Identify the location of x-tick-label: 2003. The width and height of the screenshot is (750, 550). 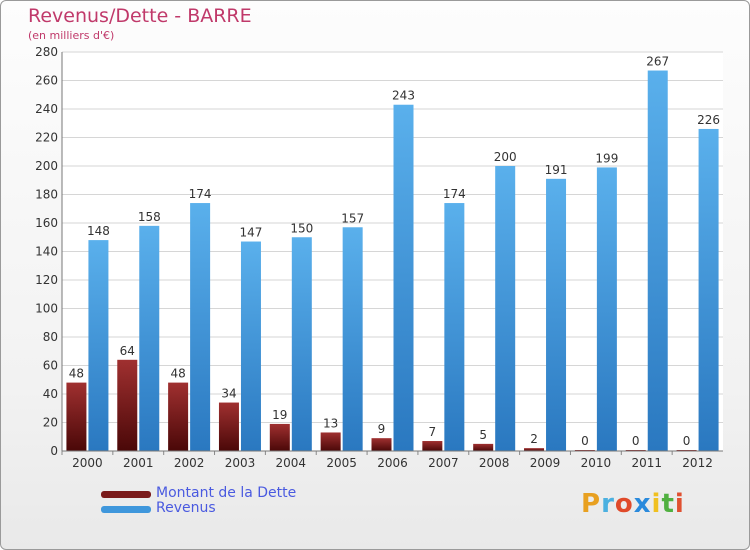
(240, 463).